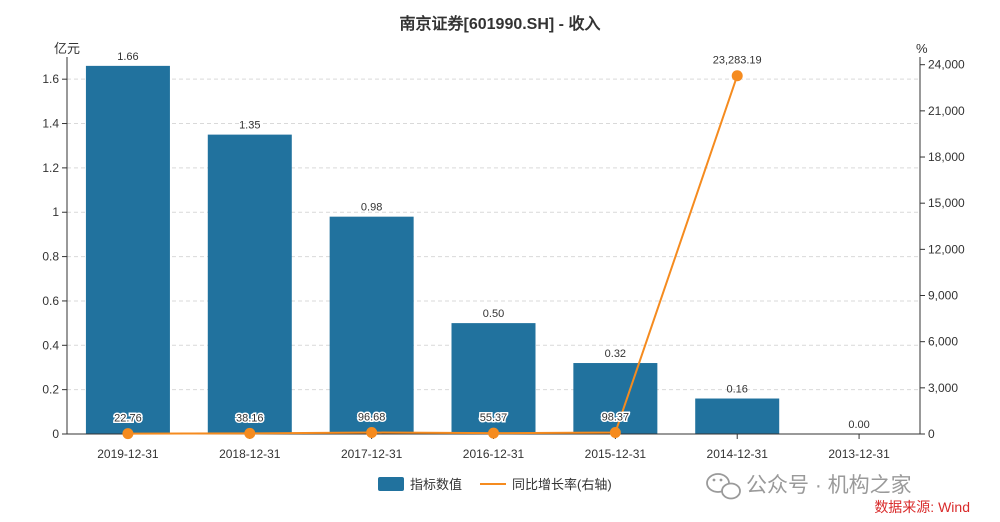  Describe the element at coordinates (50, 345) in the screenshot. I see `left-tick-label: 0.4` at that location.